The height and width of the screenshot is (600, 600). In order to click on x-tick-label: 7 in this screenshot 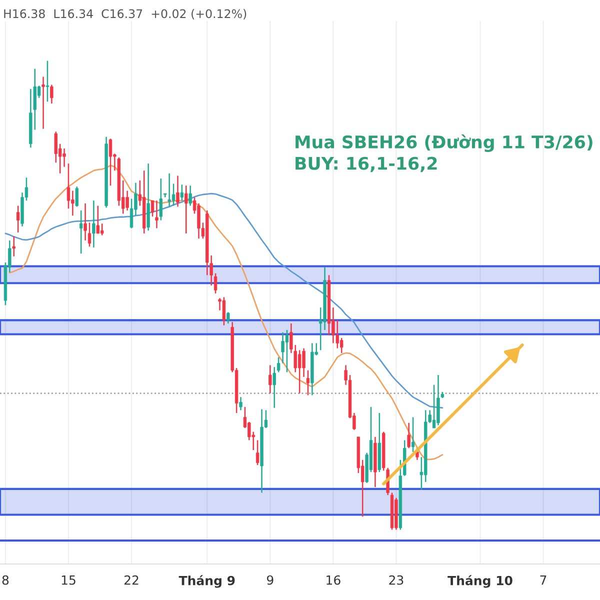, I will do `click(543, 580)`.